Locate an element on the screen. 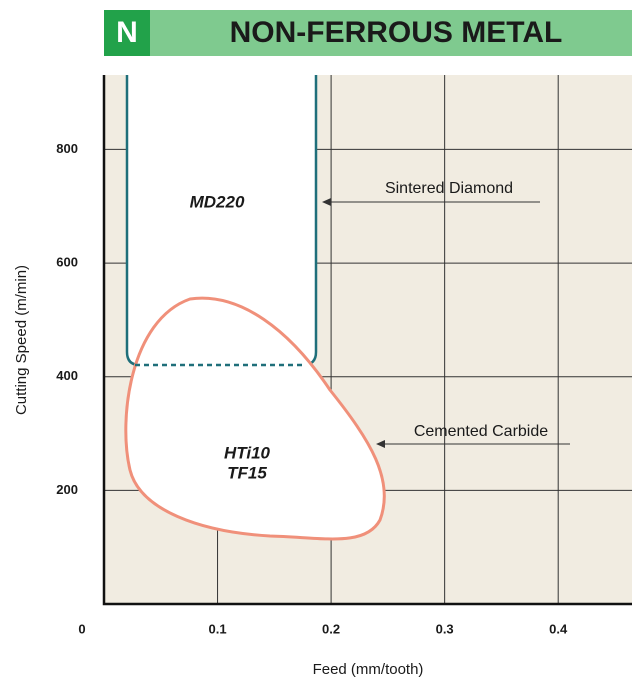 This screenshot has width=636, height=684. y-tick-label: 400 is located at coordinates (67, 375).